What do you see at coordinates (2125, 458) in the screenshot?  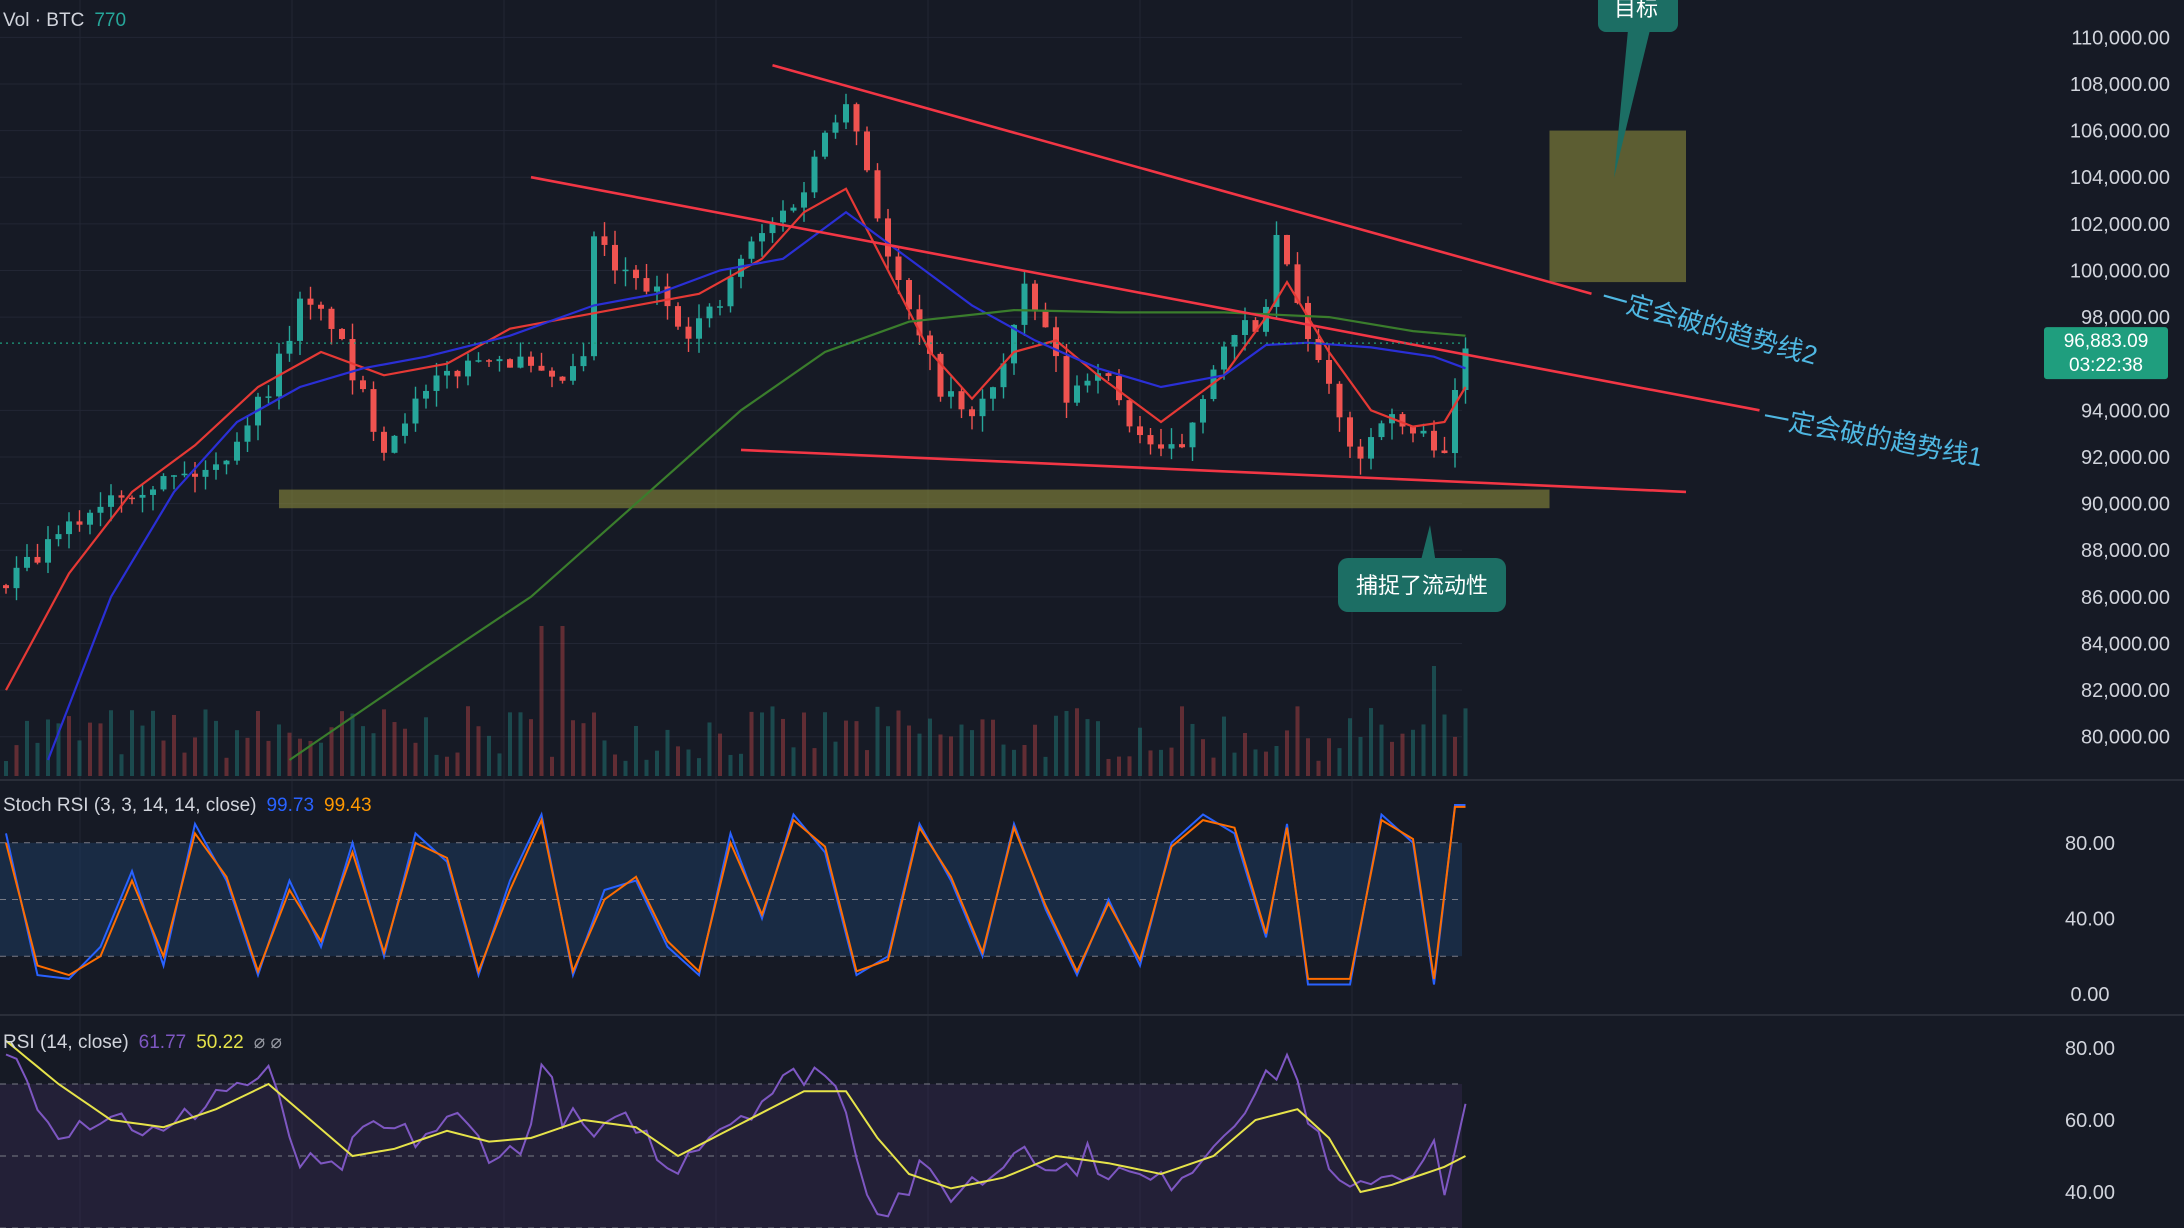 I see `price-axis-tick: 92,000.00` at bounding box center [2125, 458].